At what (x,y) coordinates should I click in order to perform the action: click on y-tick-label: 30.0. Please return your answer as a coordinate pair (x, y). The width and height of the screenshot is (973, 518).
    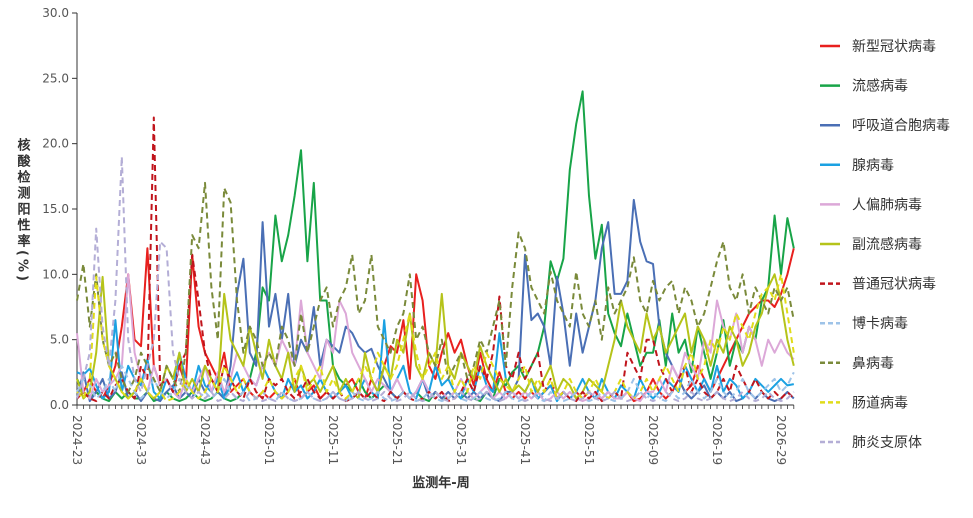
    Looking at the image, I should click on (55, 13).